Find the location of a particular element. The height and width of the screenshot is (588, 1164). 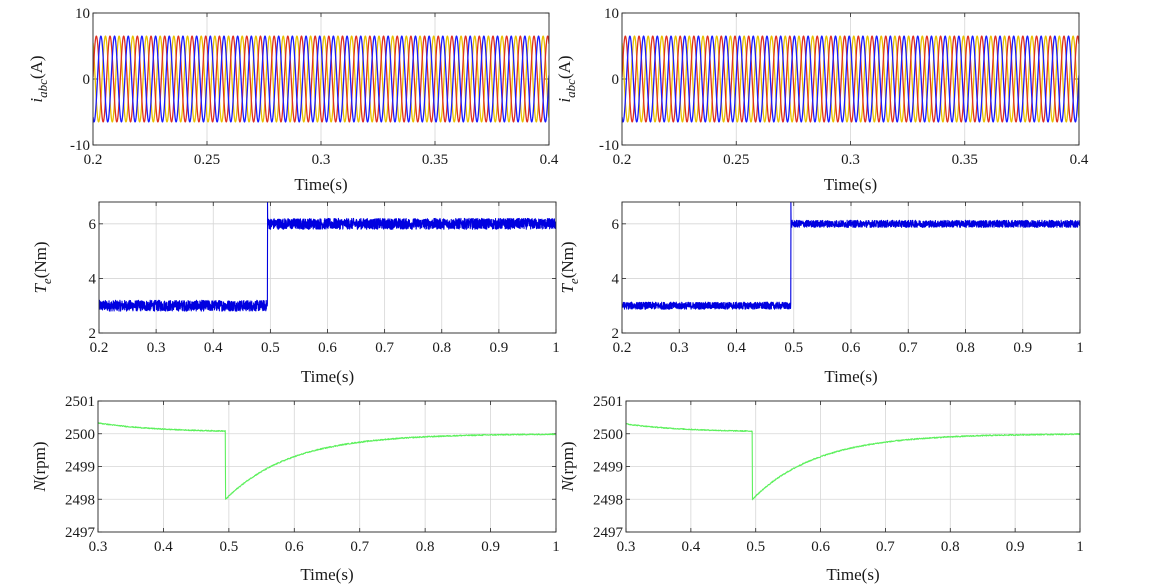

y-tick-label: 2499 is located at coordinates (608, 468).